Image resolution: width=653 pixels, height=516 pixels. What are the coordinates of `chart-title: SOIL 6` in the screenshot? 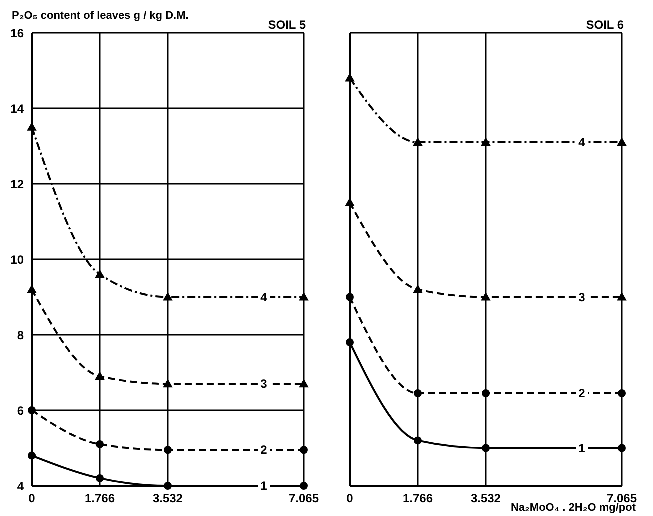 It's located at (605, 25).